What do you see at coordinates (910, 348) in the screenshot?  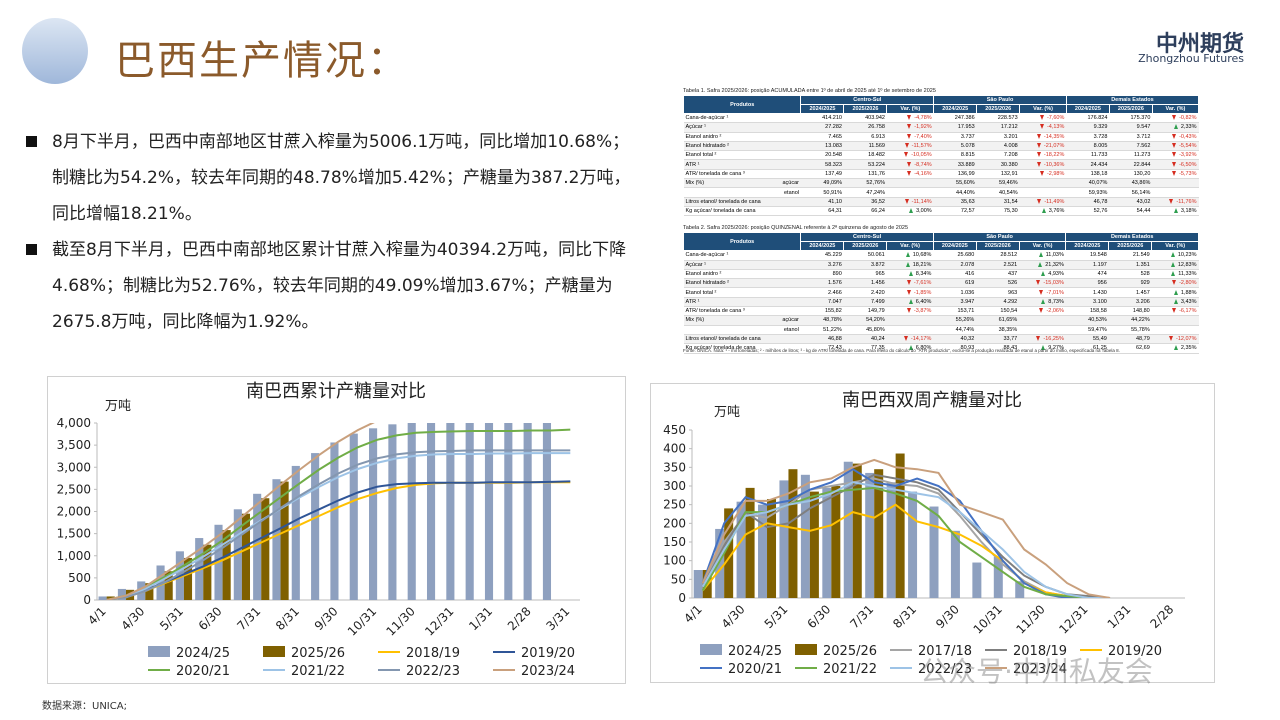 I see `table-cell: 6,80%` at bounding box center [910, 348].